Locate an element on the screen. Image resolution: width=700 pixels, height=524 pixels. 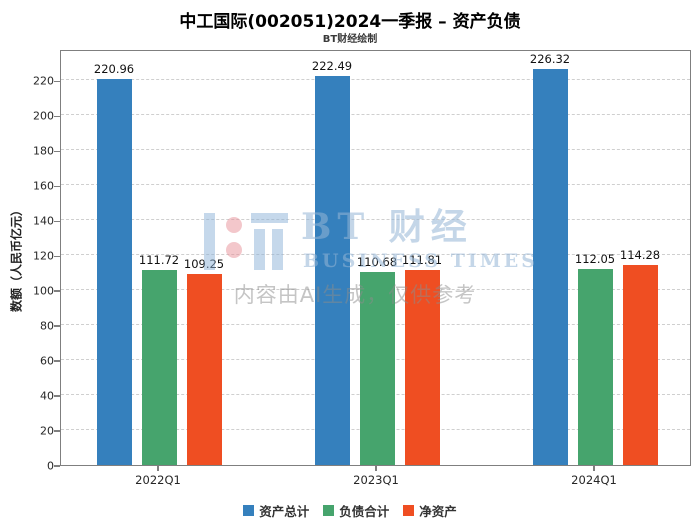
x-tick-label: 2023Q1 is located at coordinates (376, 480).